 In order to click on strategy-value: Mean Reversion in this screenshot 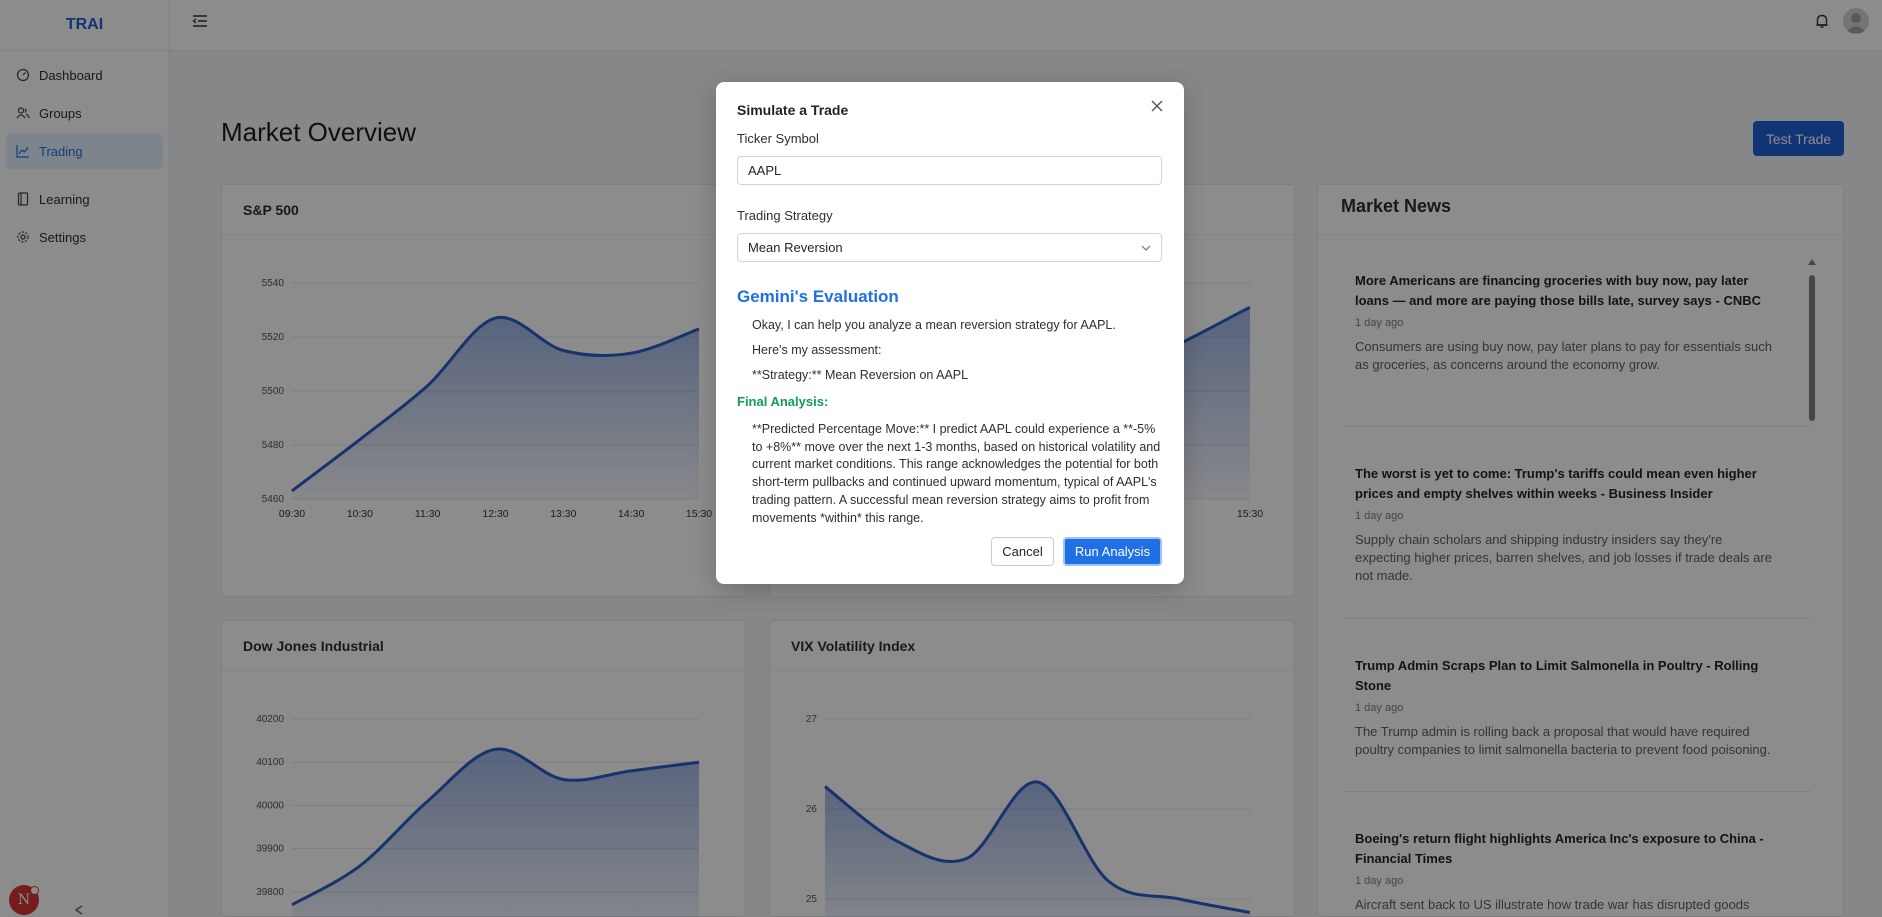, I will do `click(795, 247)`.